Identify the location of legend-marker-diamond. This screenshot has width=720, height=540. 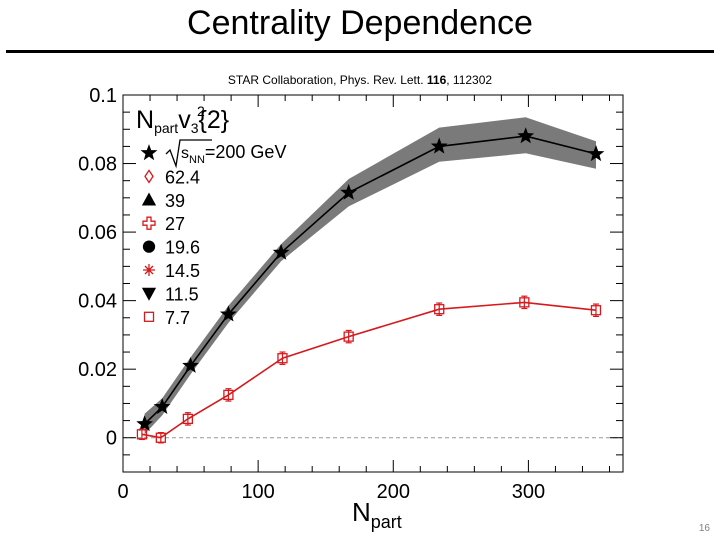
(149, 176).